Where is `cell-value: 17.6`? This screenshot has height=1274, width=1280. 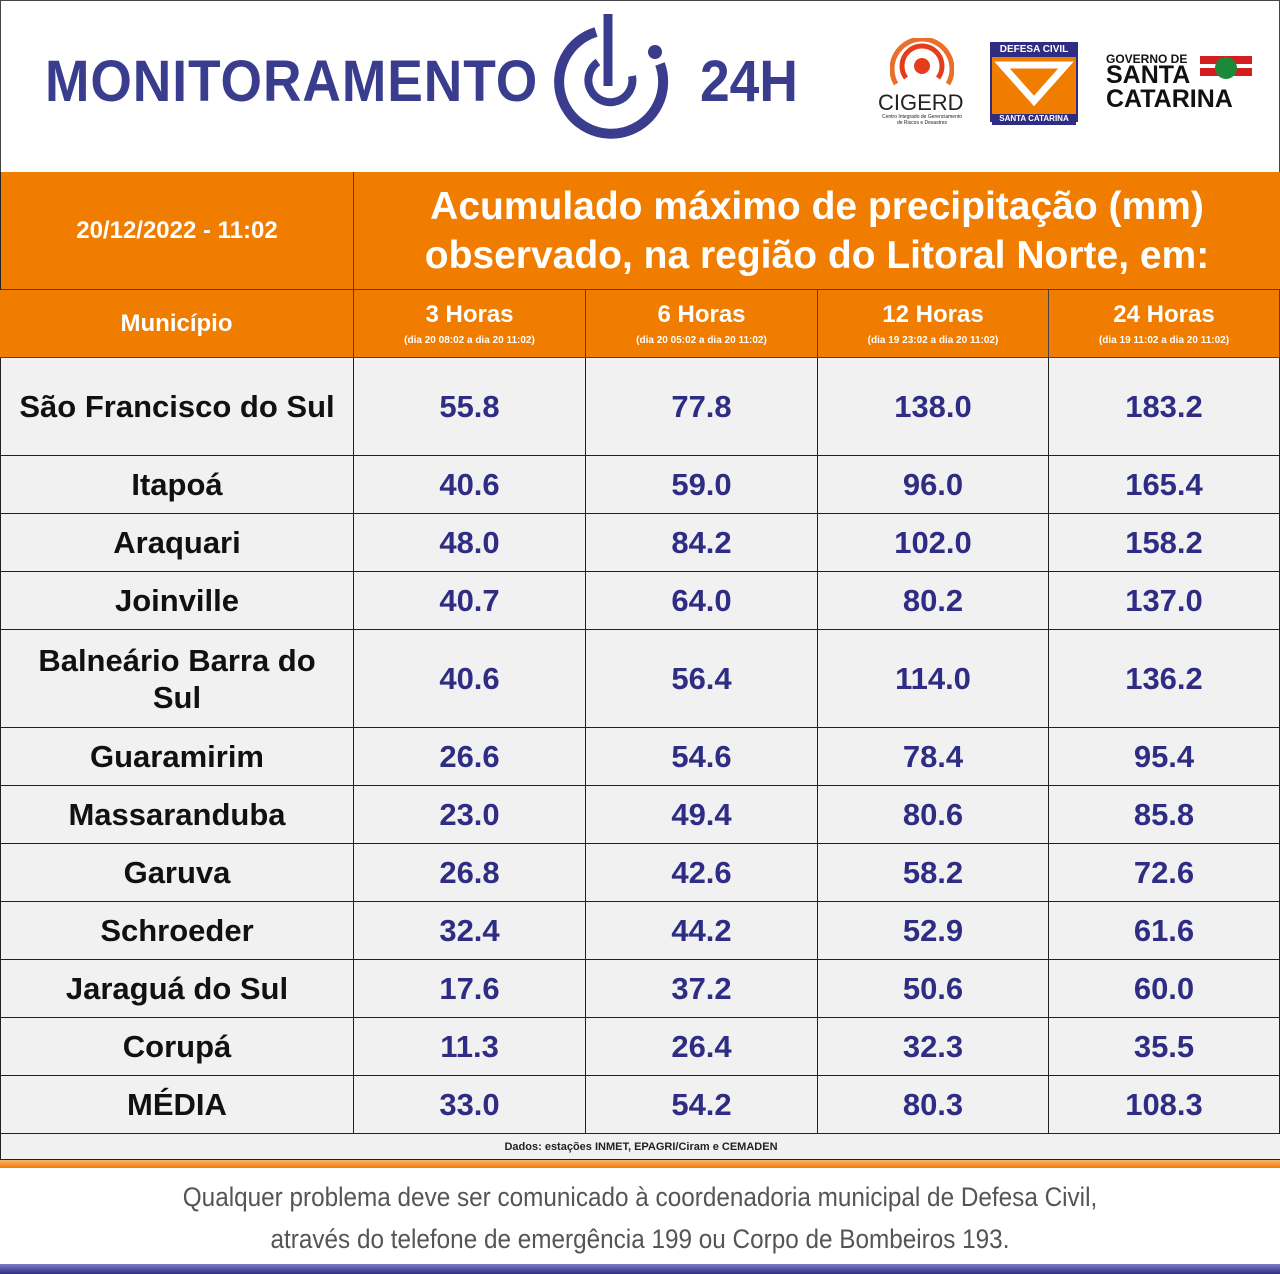
cell-value: 17.6 is located at coordinates (469, 988).